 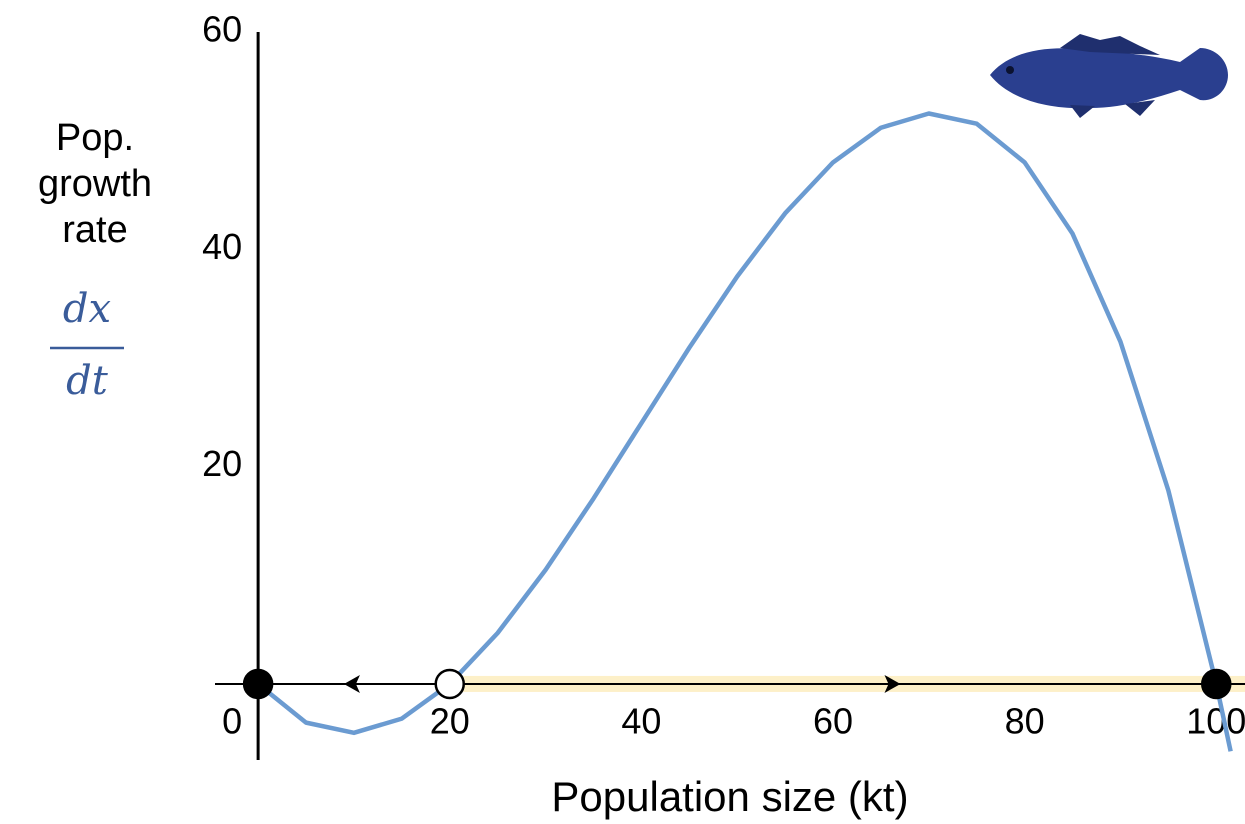 I want to click on y-axis-title: Pop., so click(x=95, y=138).